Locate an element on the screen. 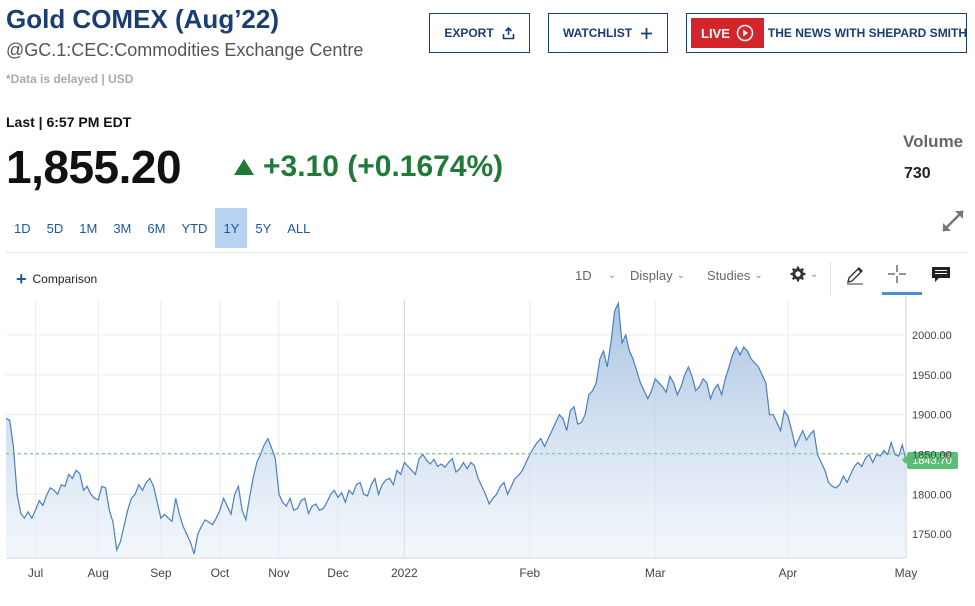 The width and height of the screenshot is (975, 606). comment-icon is located at coordinates (941, 275).